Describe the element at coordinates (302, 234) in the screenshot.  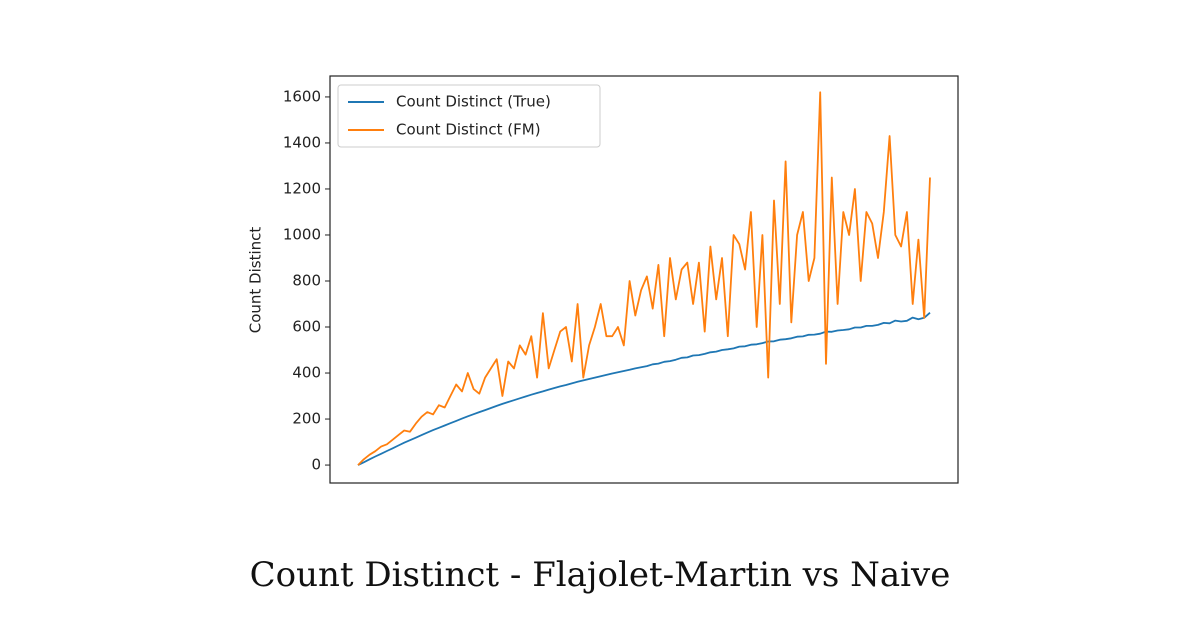
I see `y-tick-label: 1000` at that location.